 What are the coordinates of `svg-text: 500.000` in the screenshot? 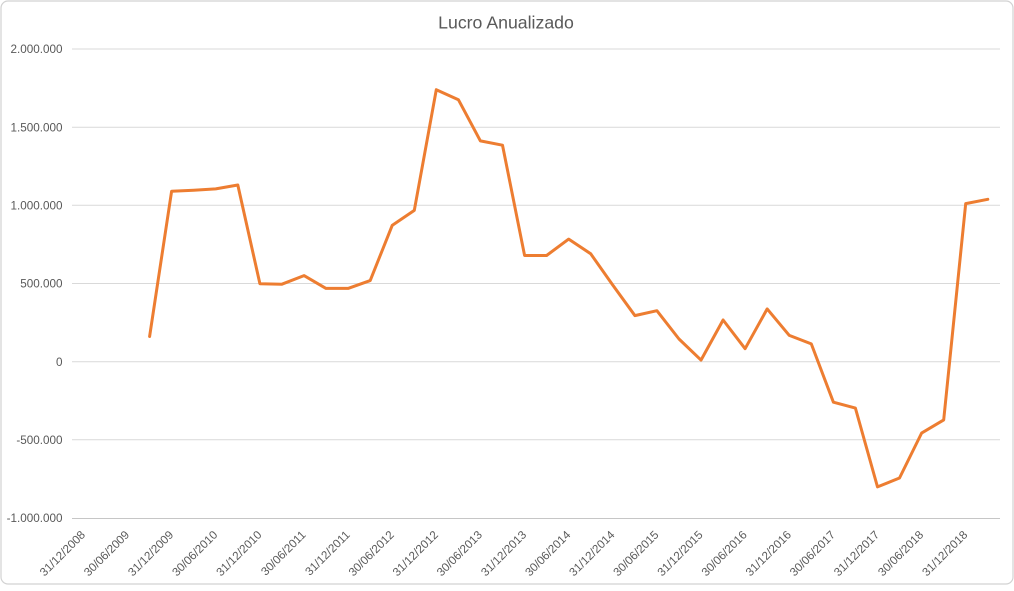 It's located at (41, 284).